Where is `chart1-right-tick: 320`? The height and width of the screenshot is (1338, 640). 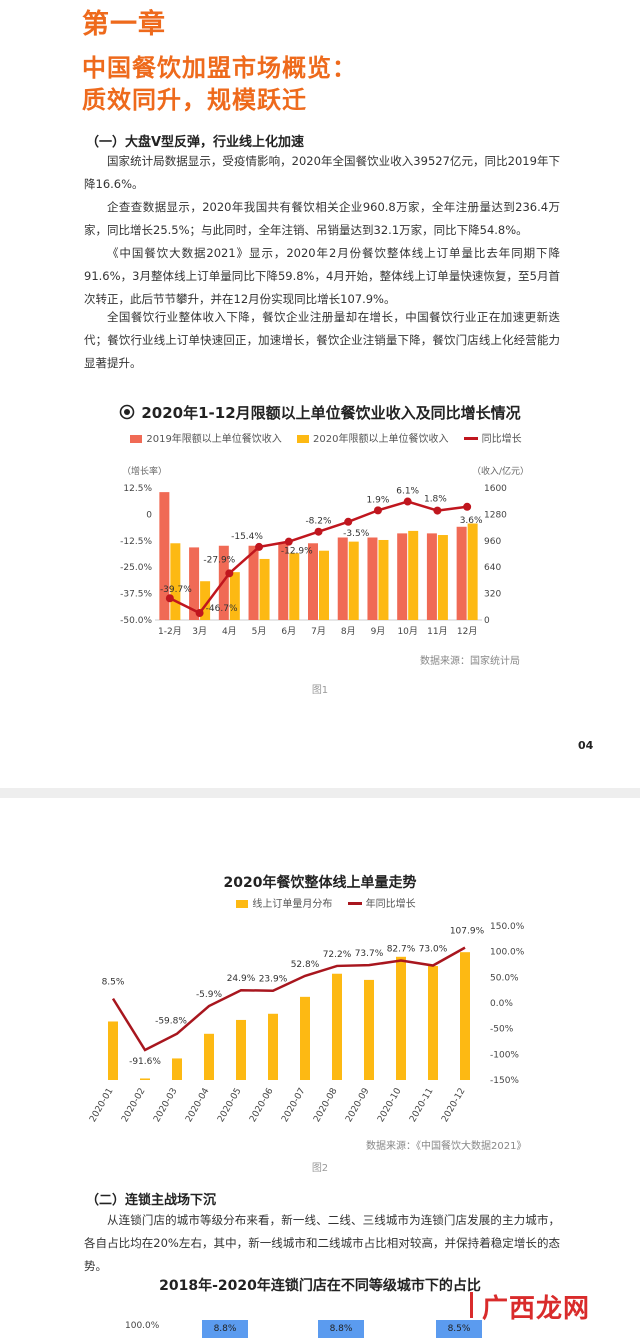
chart1-right-tick: 320 is located at coordinates (492, 595).